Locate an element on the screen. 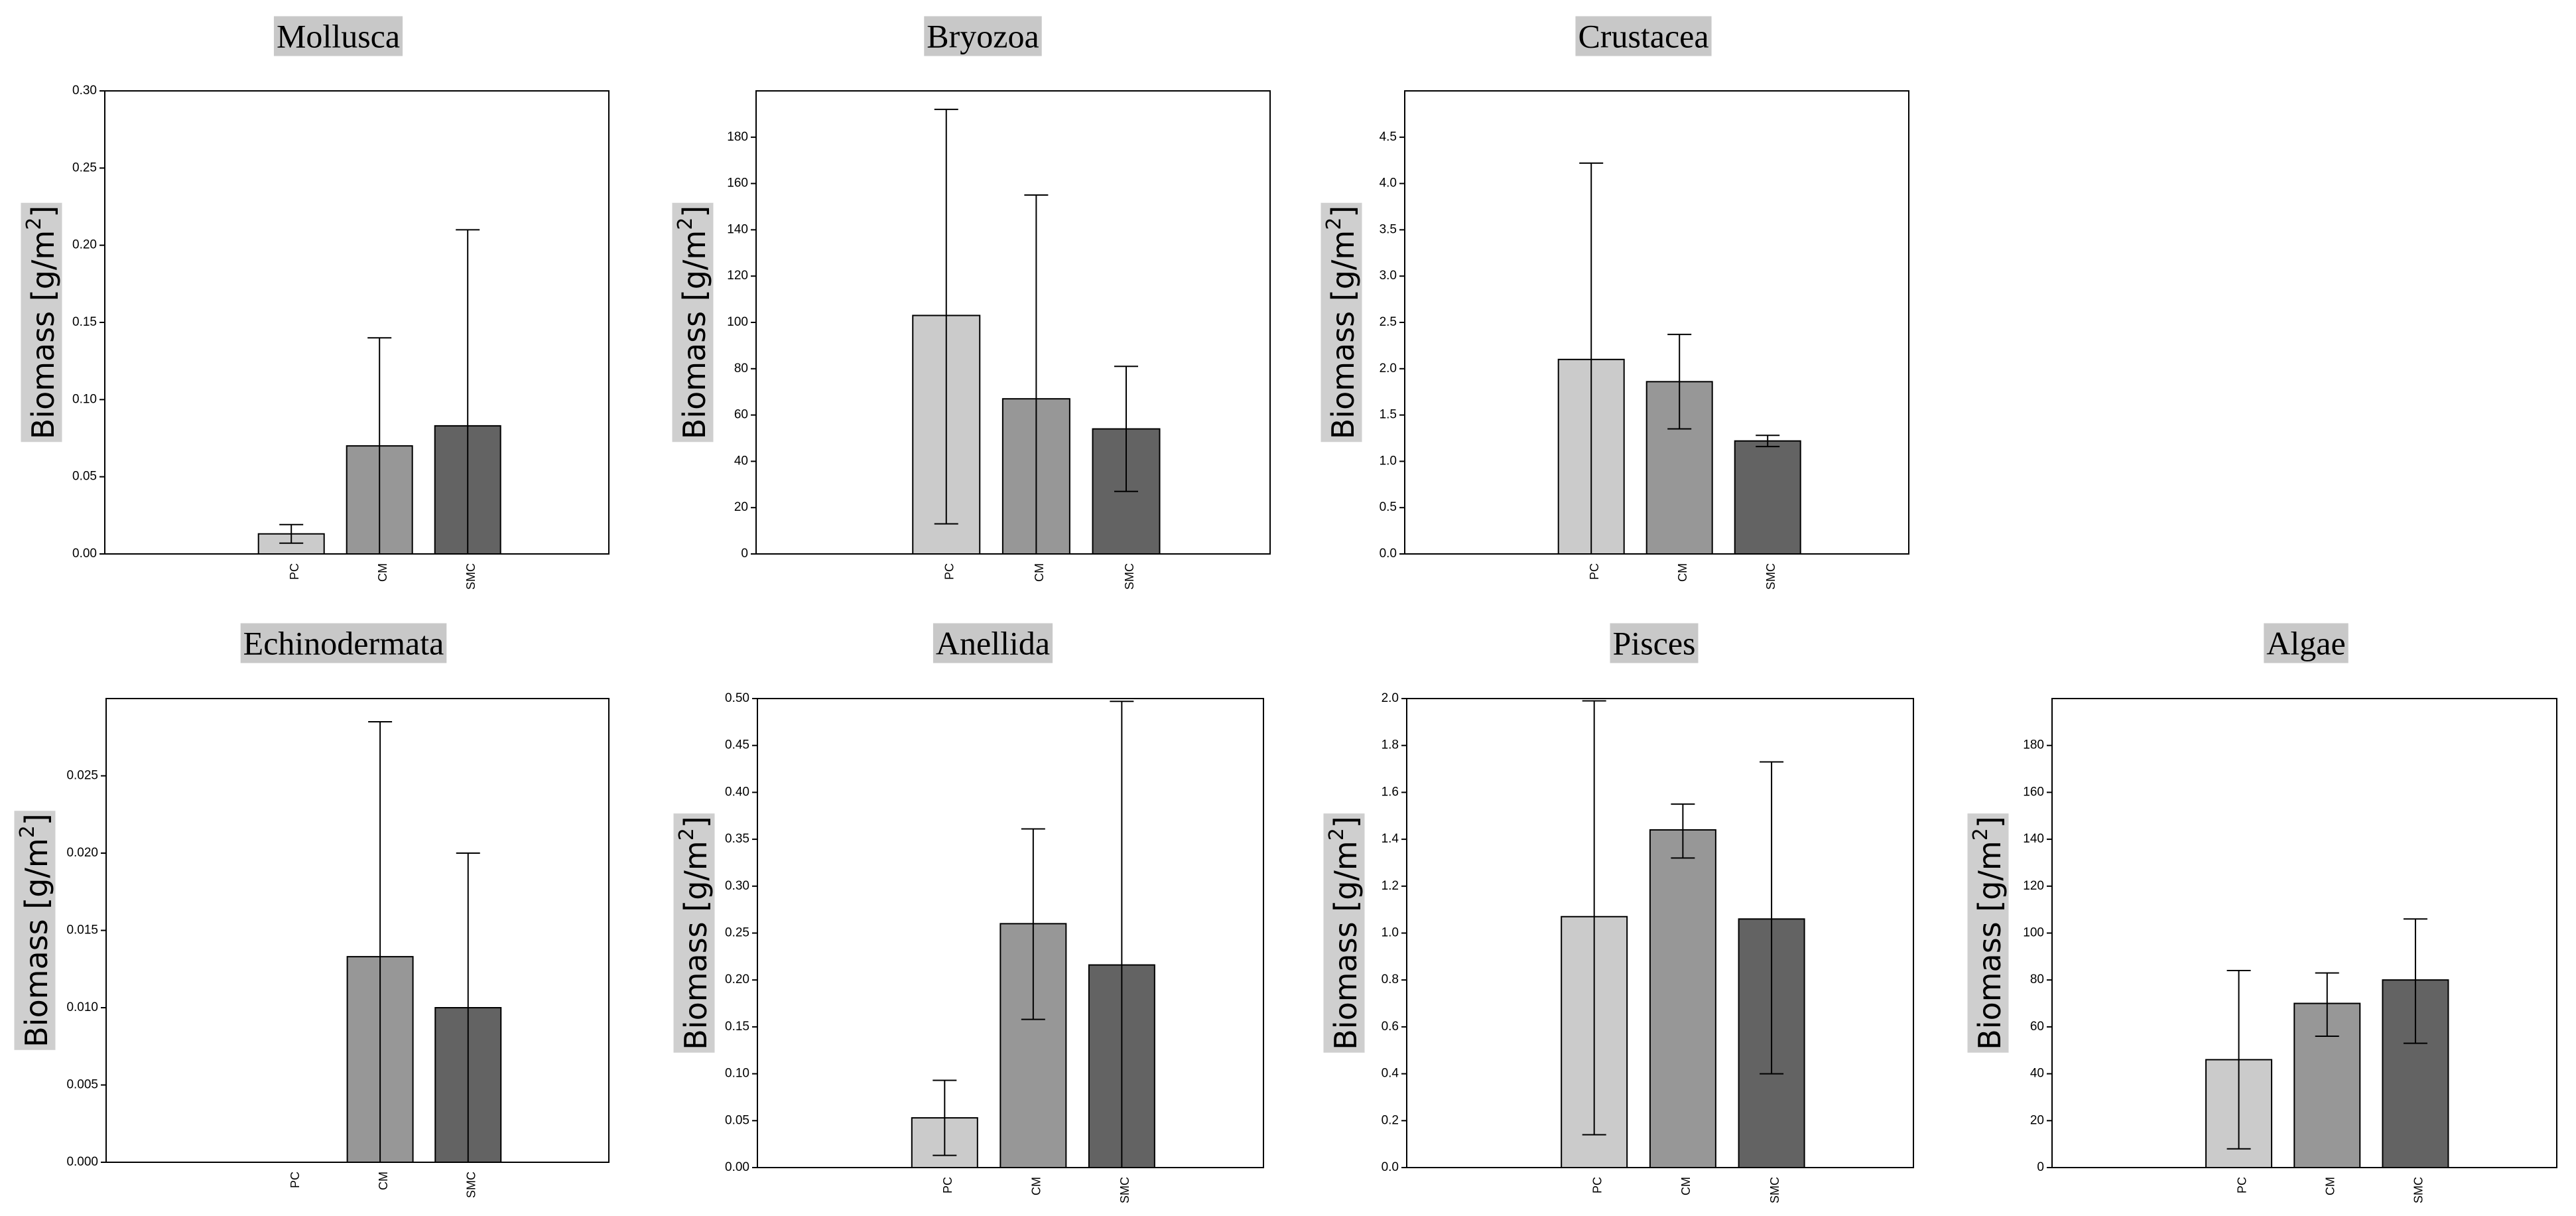 The height and width of the screenshot is (1216, 2576). y-tick-label: 0.05 is located at coordinates (85, 477).